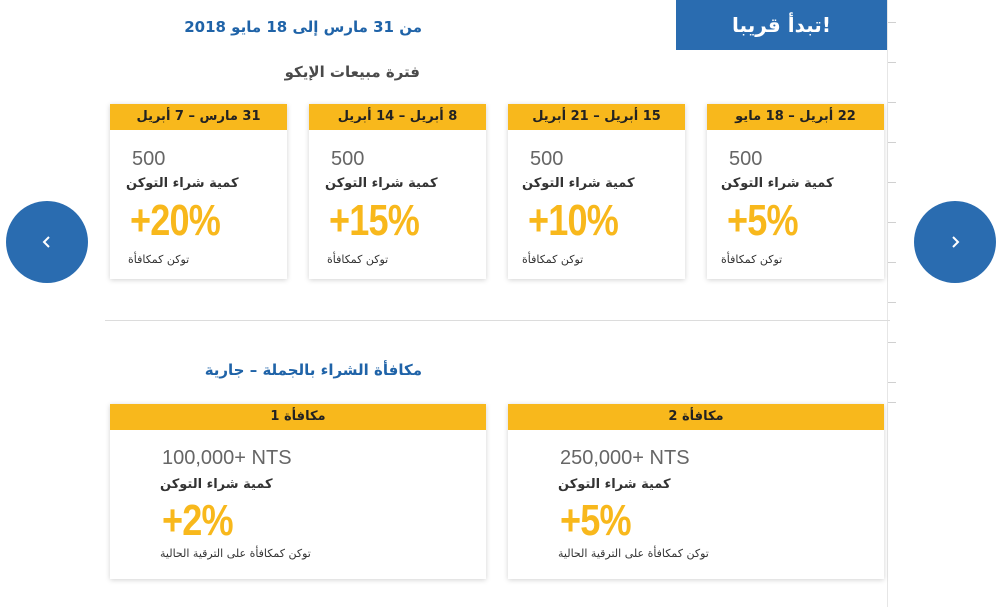 Image resolution: width=1000 pixels, height=607 pixels. I want to click on coming-soon-text: تبدأ قريبا!, so click(781, 25).